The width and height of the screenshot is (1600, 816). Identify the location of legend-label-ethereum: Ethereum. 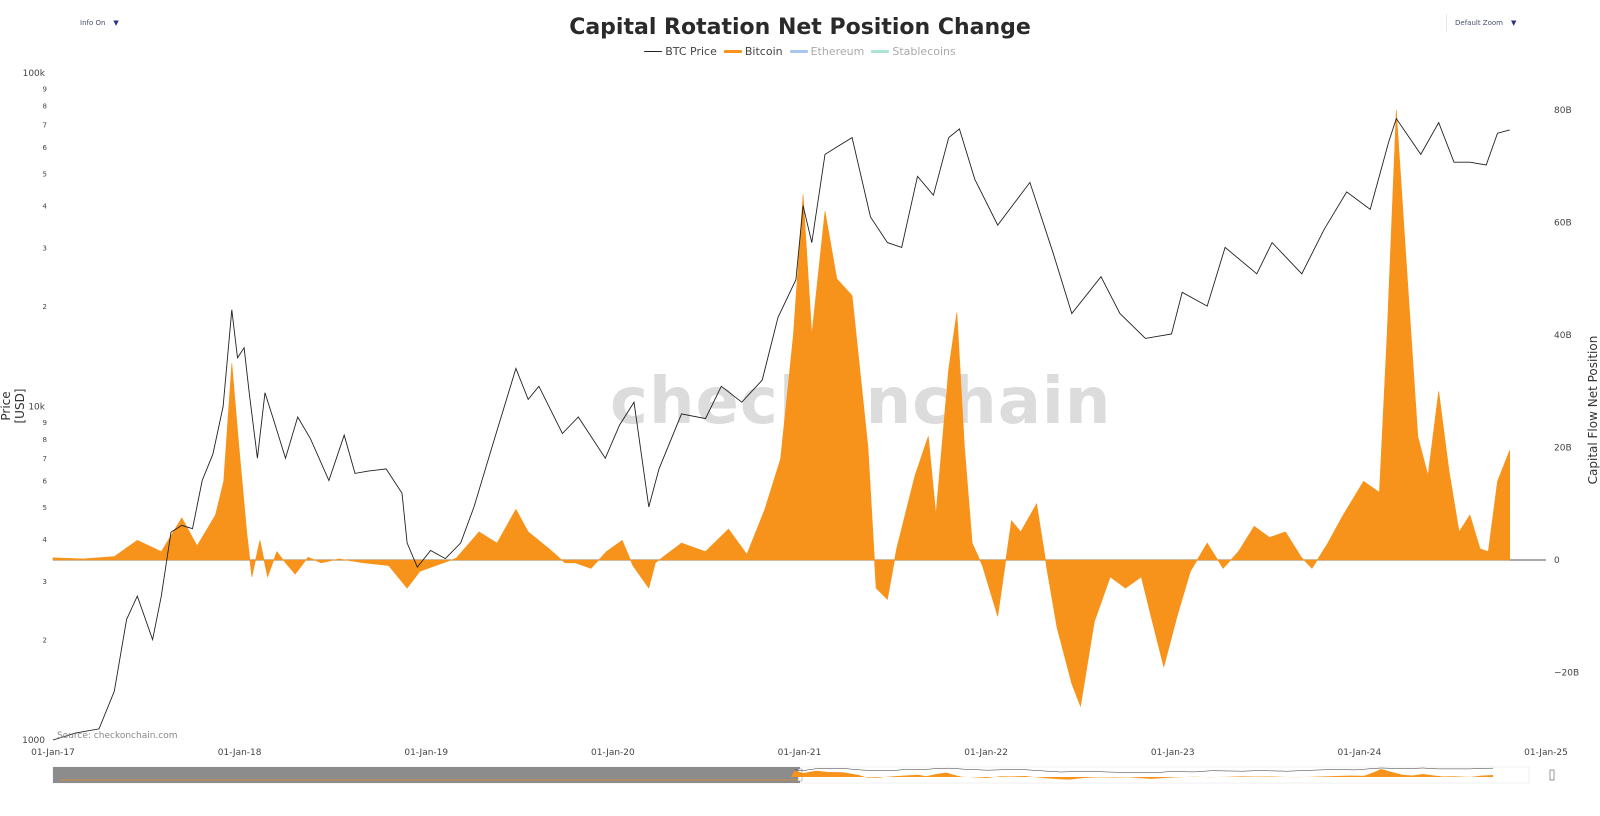
(837, 51).